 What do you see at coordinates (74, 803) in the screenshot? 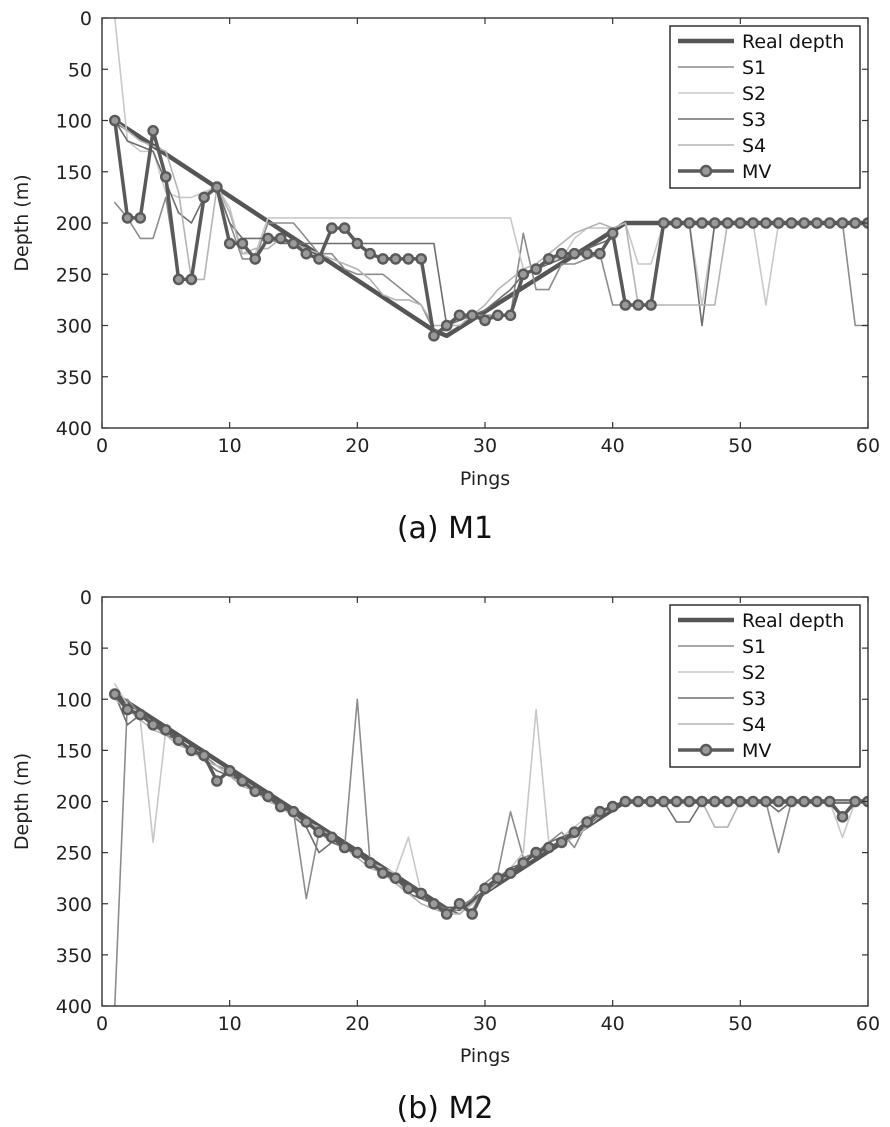
I see `y-tick-label: 200` at bounding box center [74, 803].